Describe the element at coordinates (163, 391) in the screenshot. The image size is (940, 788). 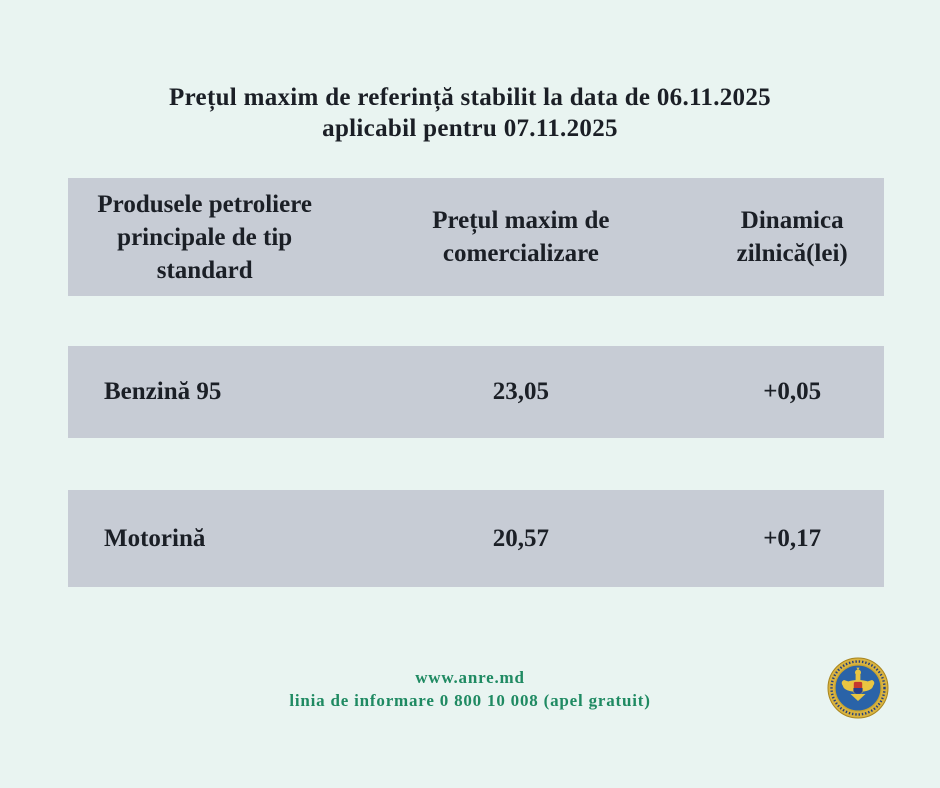
I see `product-name: Benzină 95` at that location.